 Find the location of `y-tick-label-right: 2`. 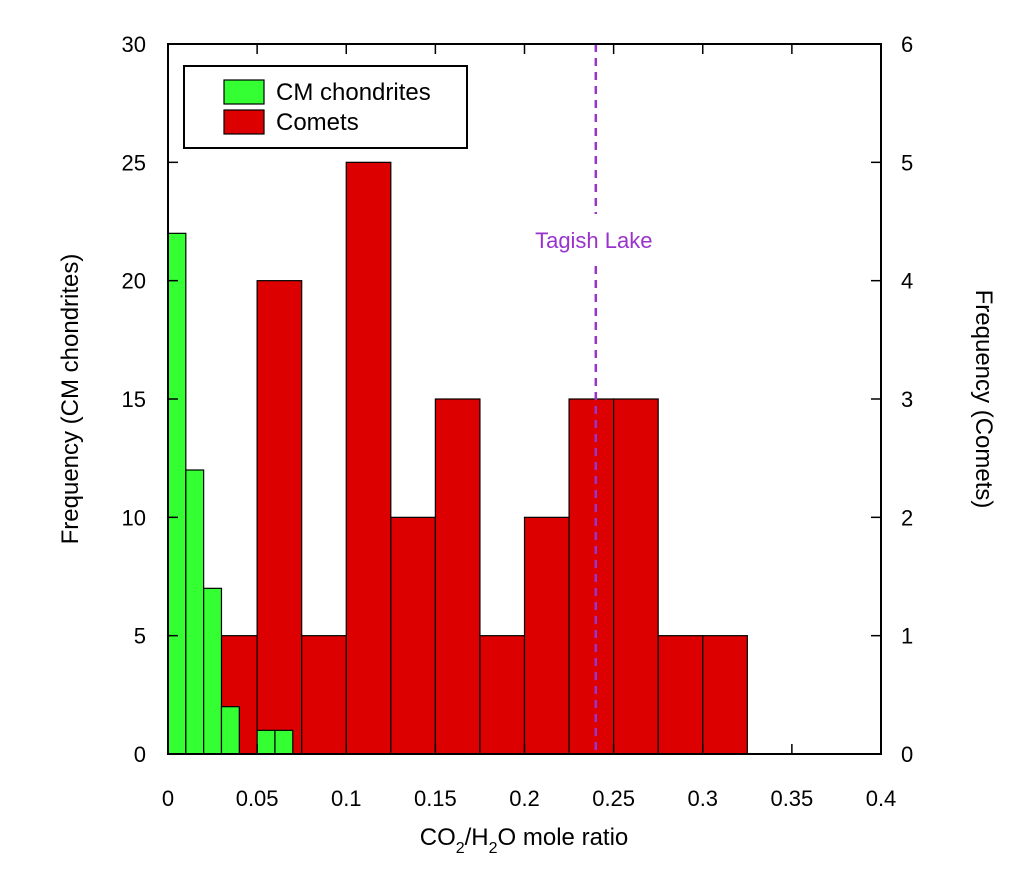

y-tick-label-right: 2 is located at coordinates (907, 517).